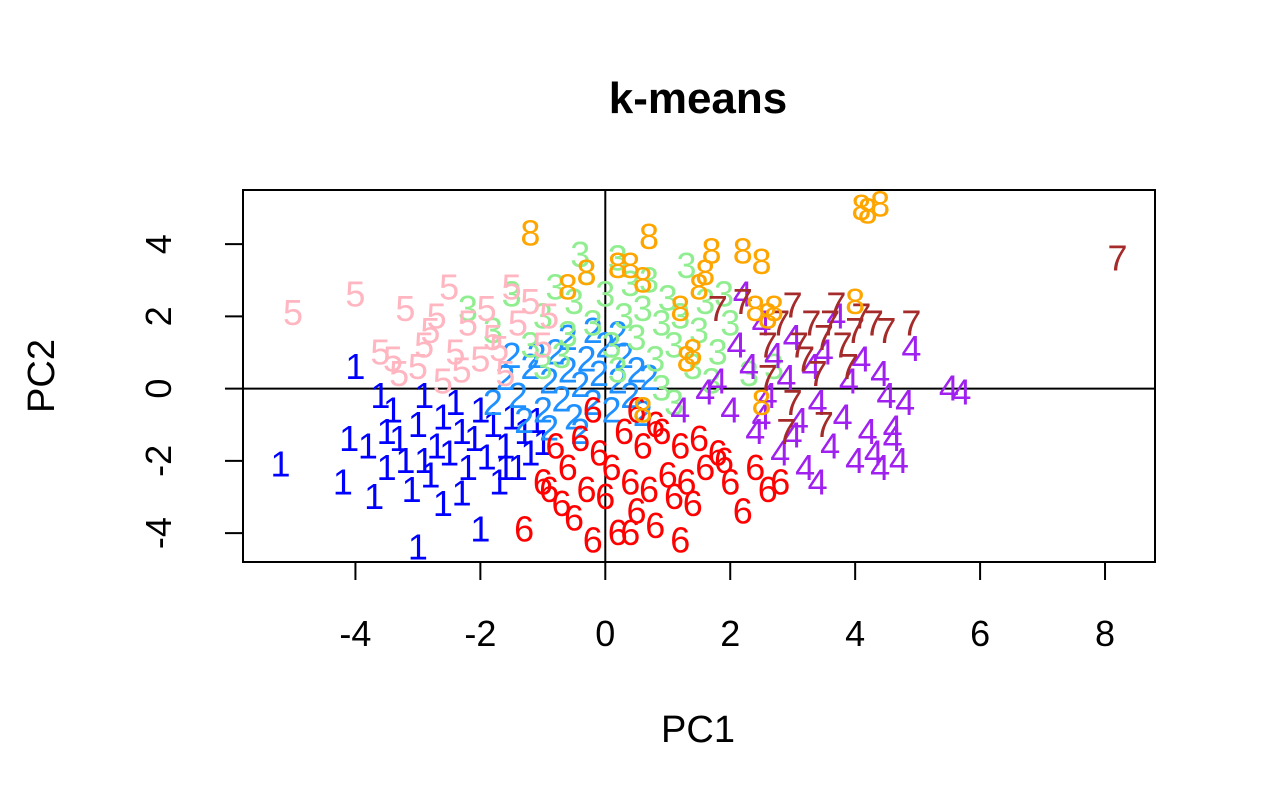 This screenshot has width=1280, height=800. I want to click on x-tick-label: -4, so click(355, 633).